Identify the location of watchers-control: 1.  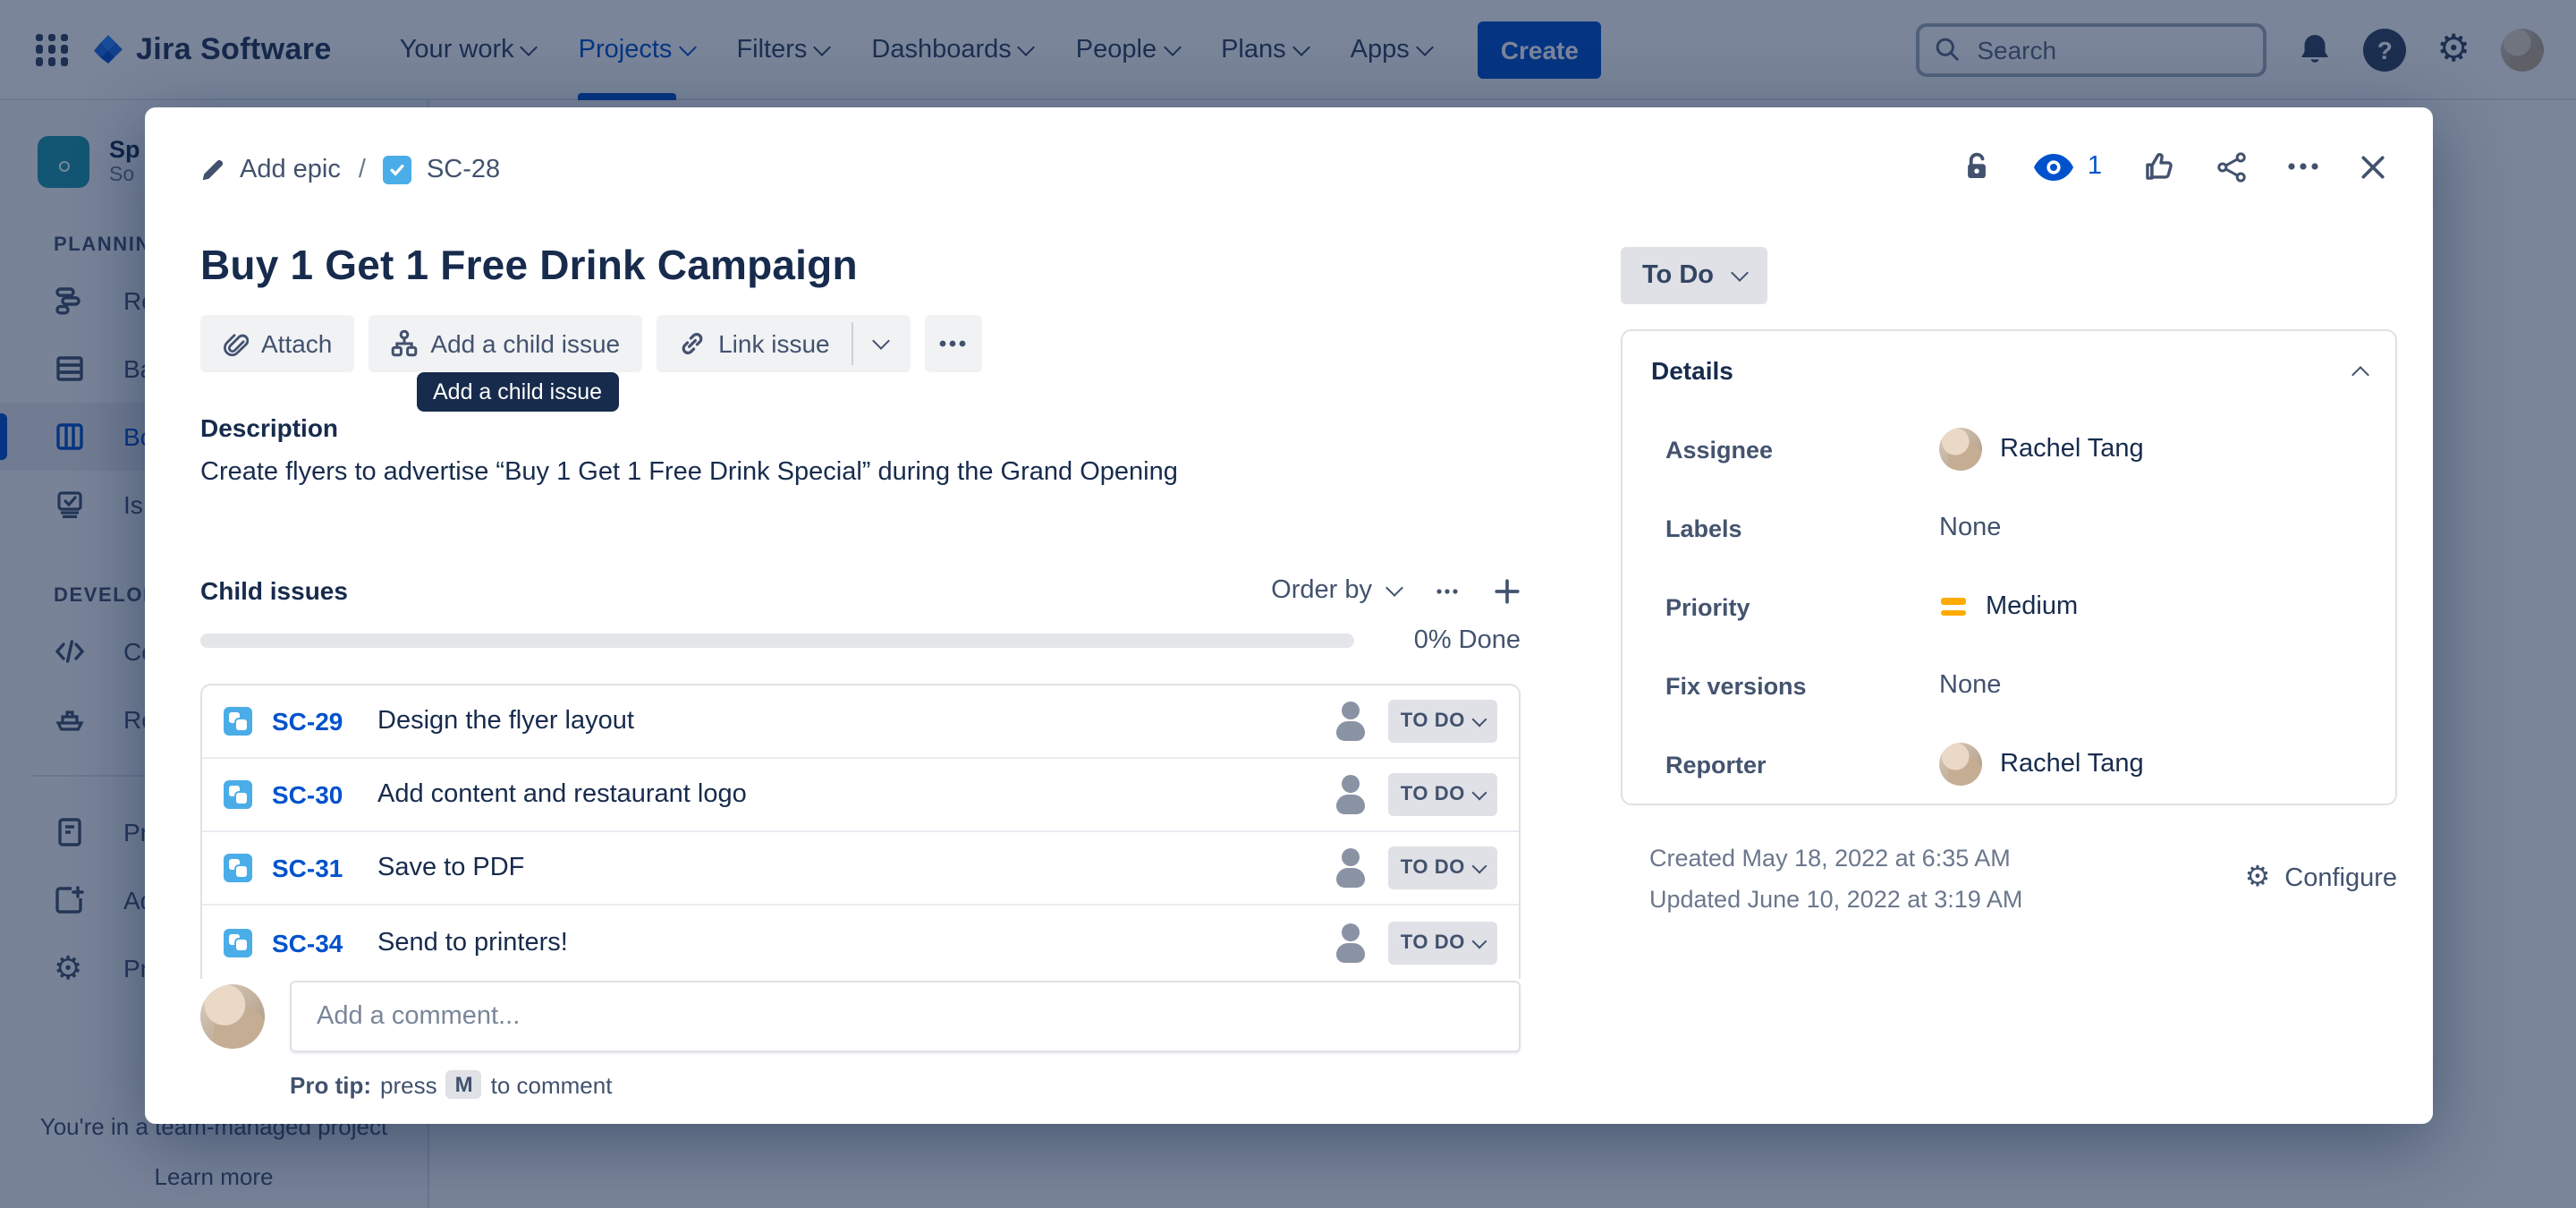
(2067, 166).